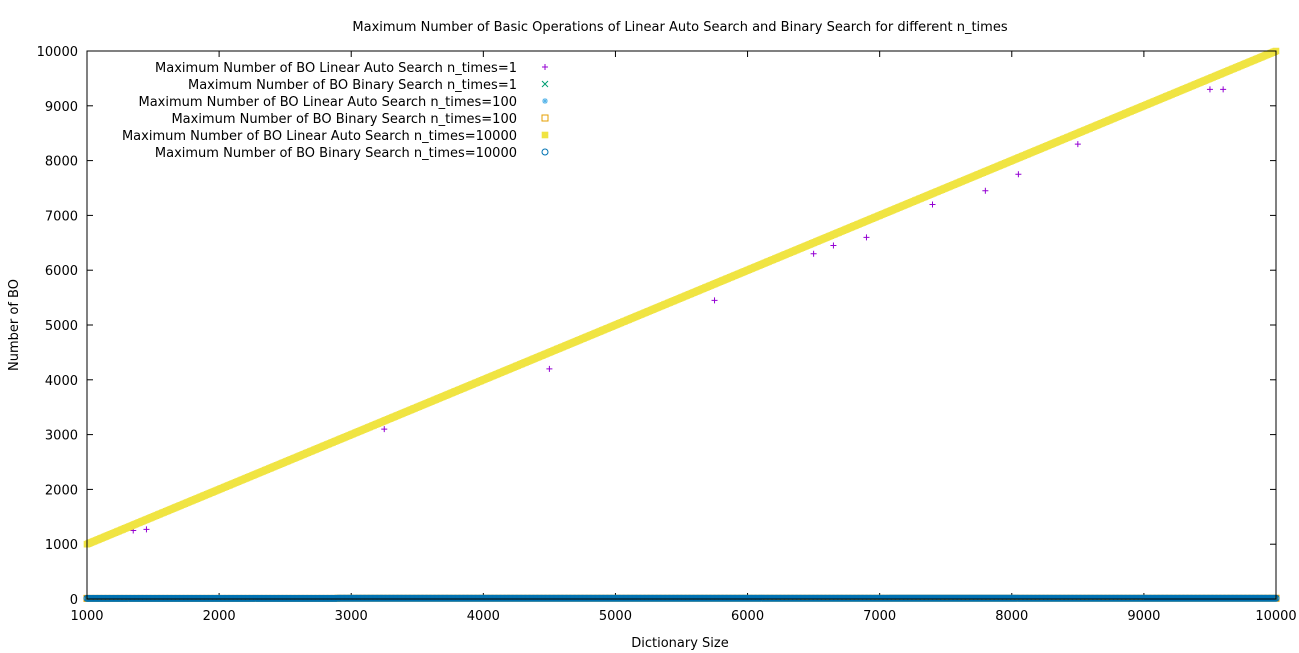 The height and width of the screenshot is (653, 1299). Describe the element at coordinates (14, 325) in the screenshot. I see `y-axis-label: Number of BO` at that location.